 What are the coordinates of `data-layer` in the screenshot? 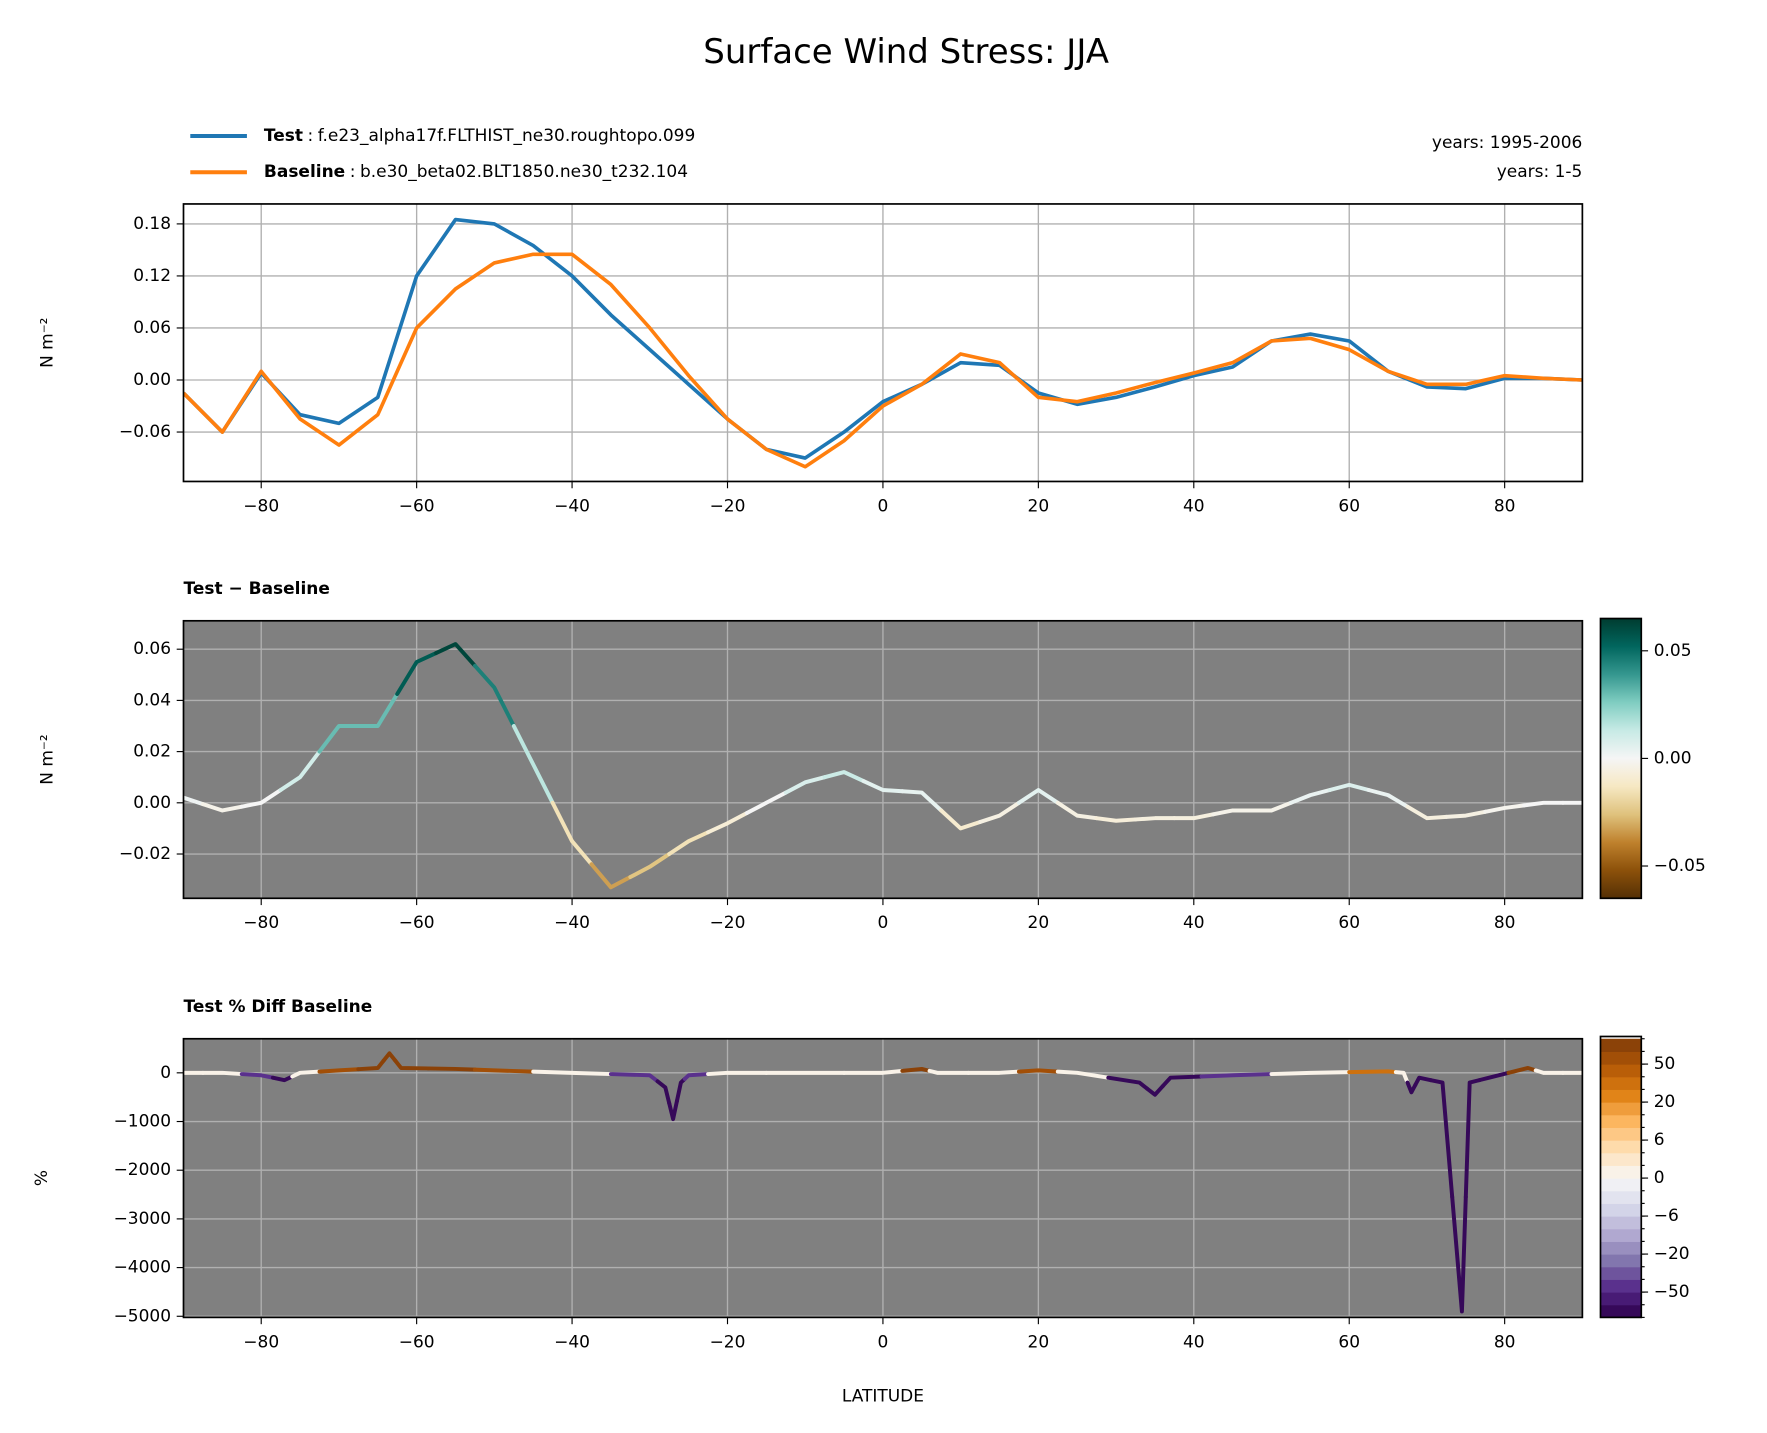 It's located at (883, 1182).